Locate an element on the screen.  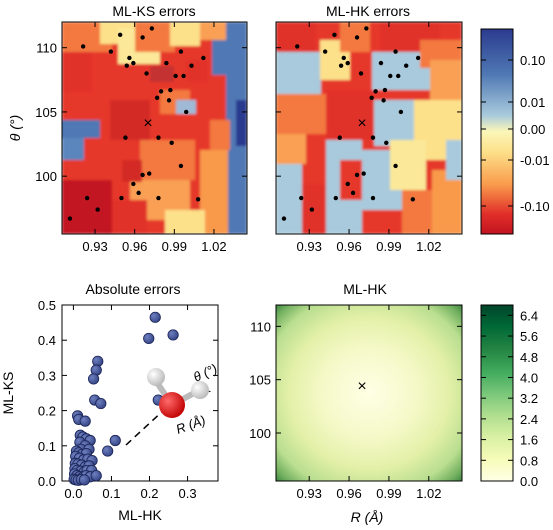
colorbar-tick-label: 2.4 is located at coordinates (529, 419).